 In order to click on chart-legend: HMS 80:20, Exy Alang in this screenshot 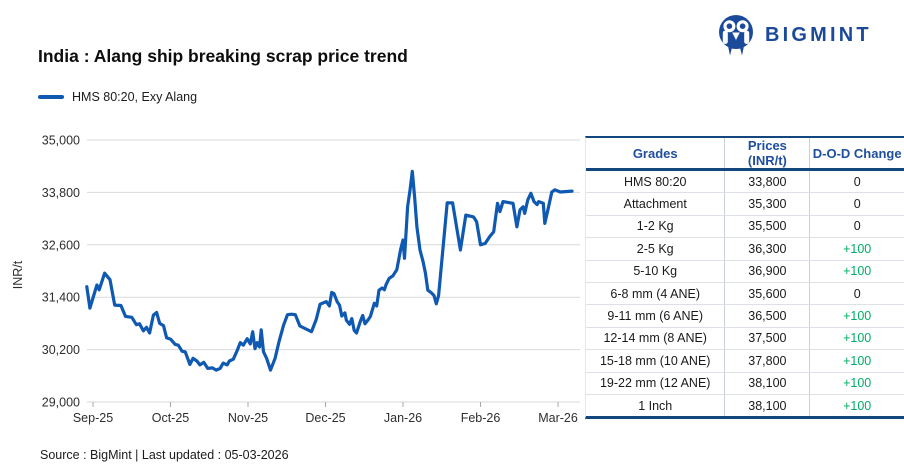, I will do `click(117, 97)`.